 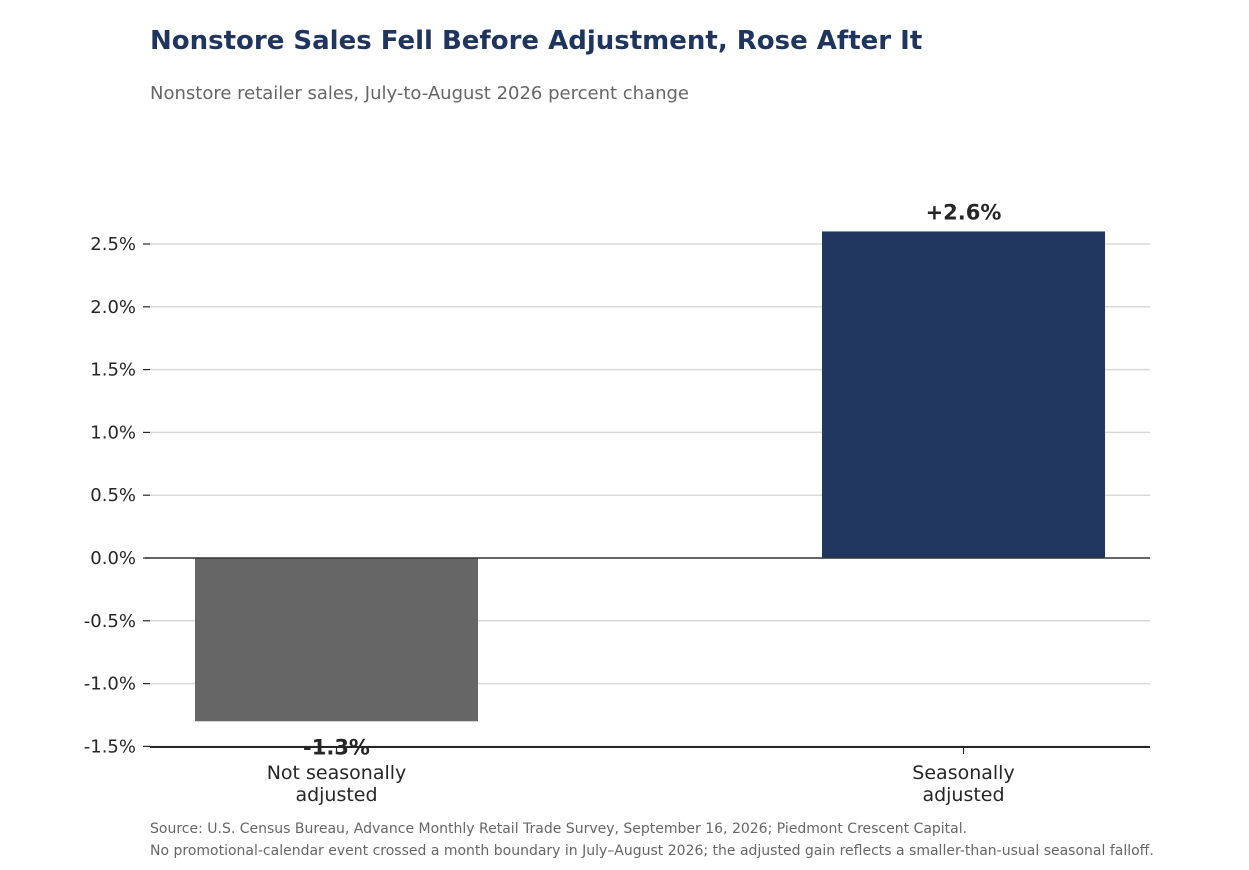 What do you see at coordinates (113, 495) in the screenshot?
I see `y-tick-label: 0.5%` at bounding box center [113, 495].